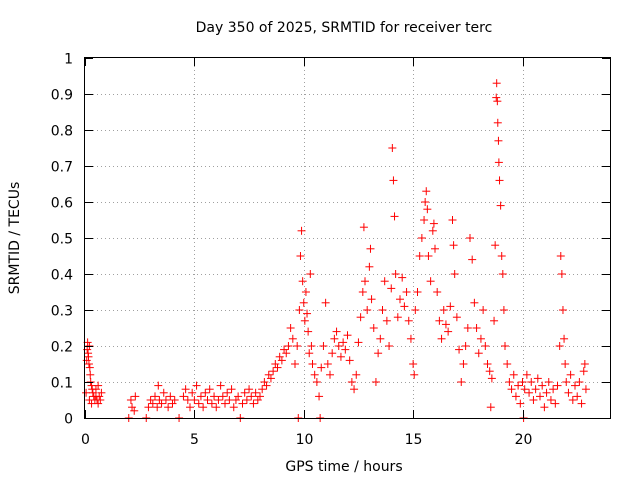  What do you see at coordinates (15, 238) in the screenshot?
I see `y-axis-label: SRMTID / TECUs` at bounding box center [15, 238].